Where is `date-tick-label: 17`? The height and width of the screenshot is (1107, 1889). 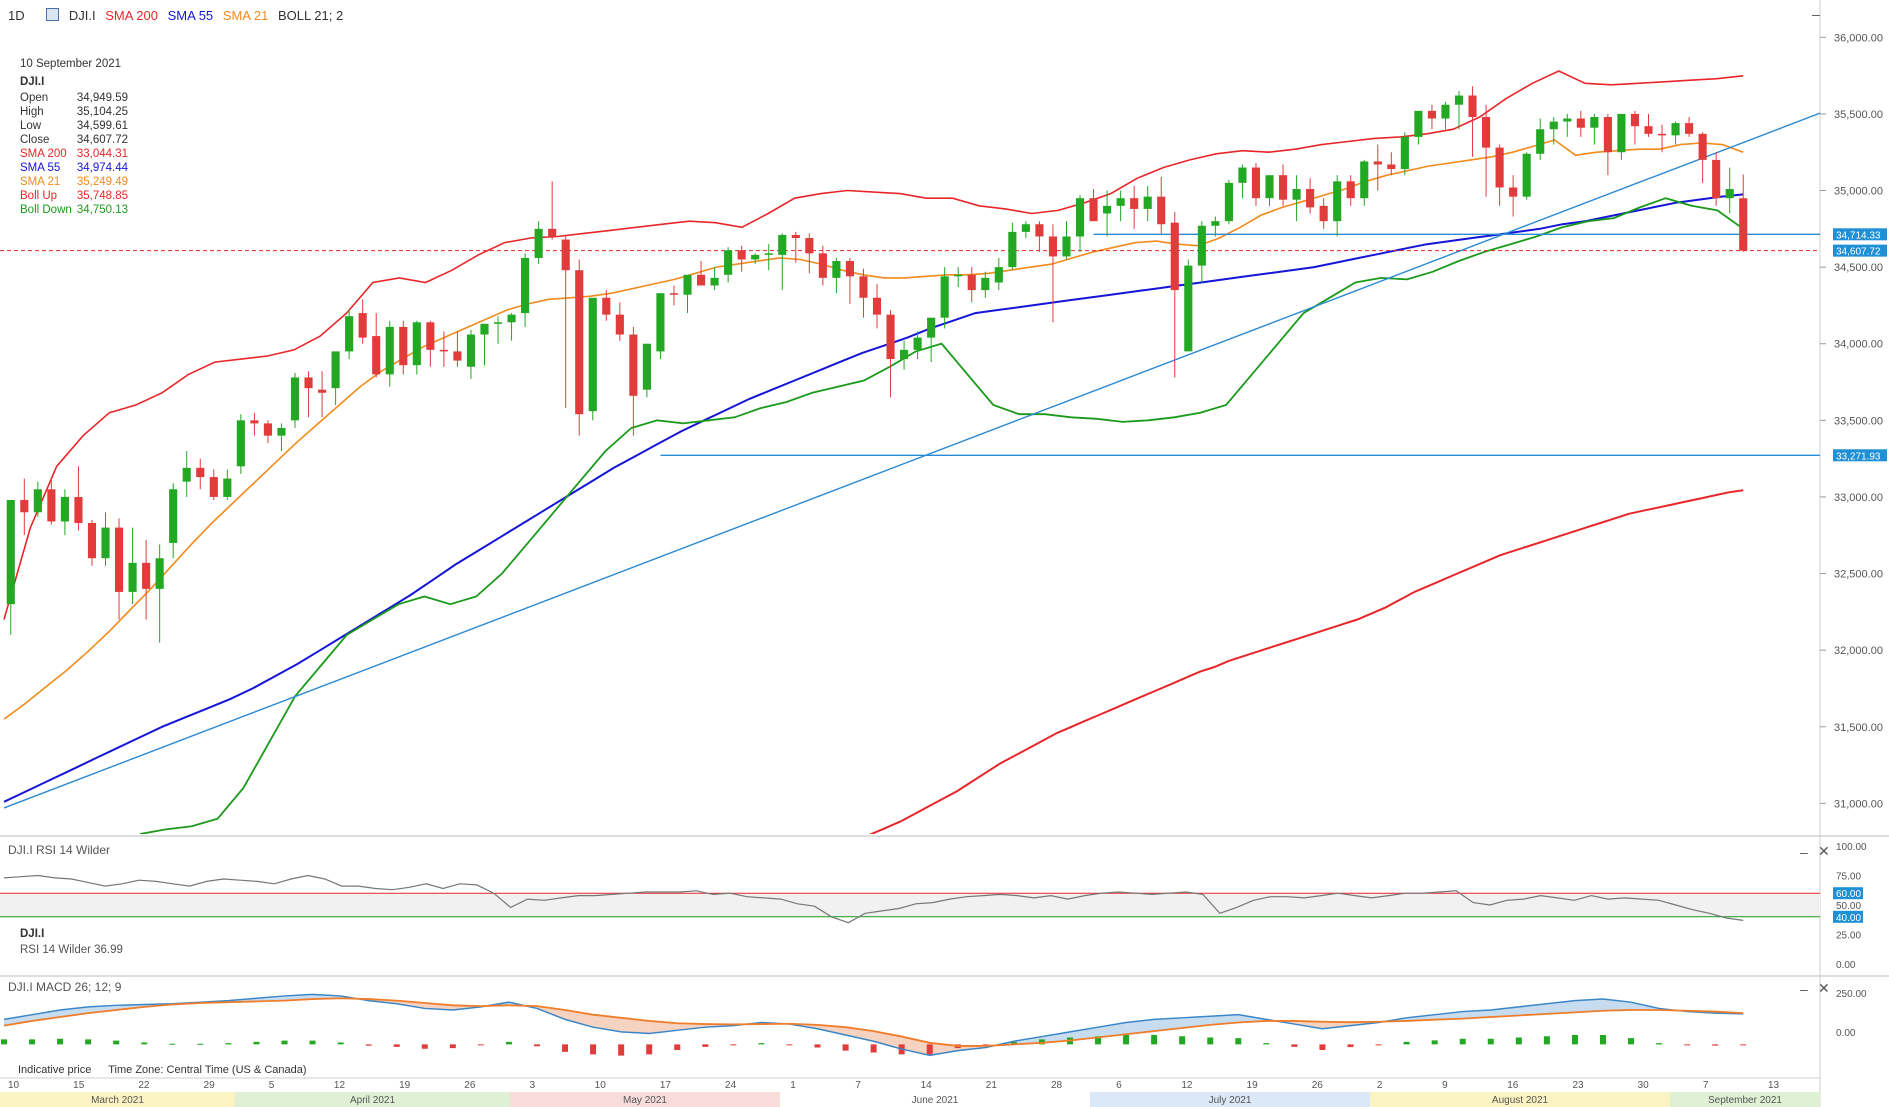
date-tick-label: 17 is located at coordinates (666, 1085).